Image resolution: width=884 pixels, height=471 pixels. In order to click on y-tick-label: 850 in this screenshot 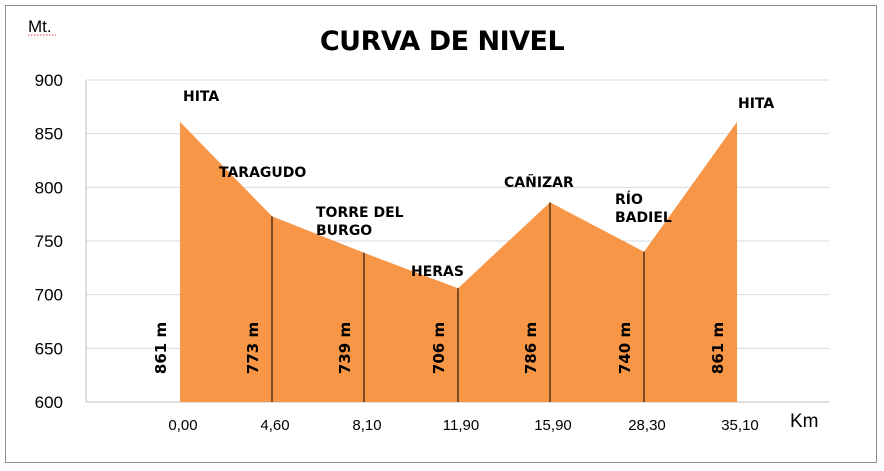, I will do `click(49, 134)`.